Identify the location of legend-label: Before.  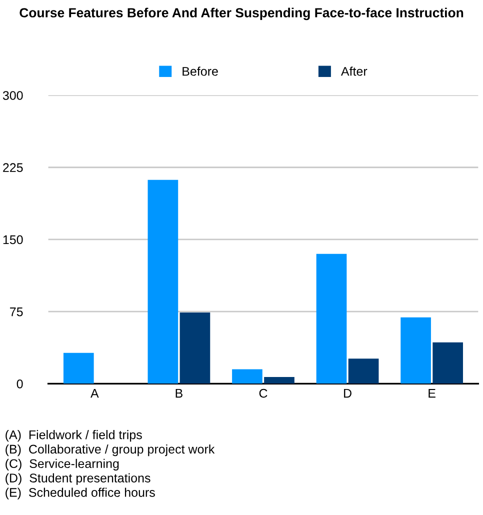
(200, 71).